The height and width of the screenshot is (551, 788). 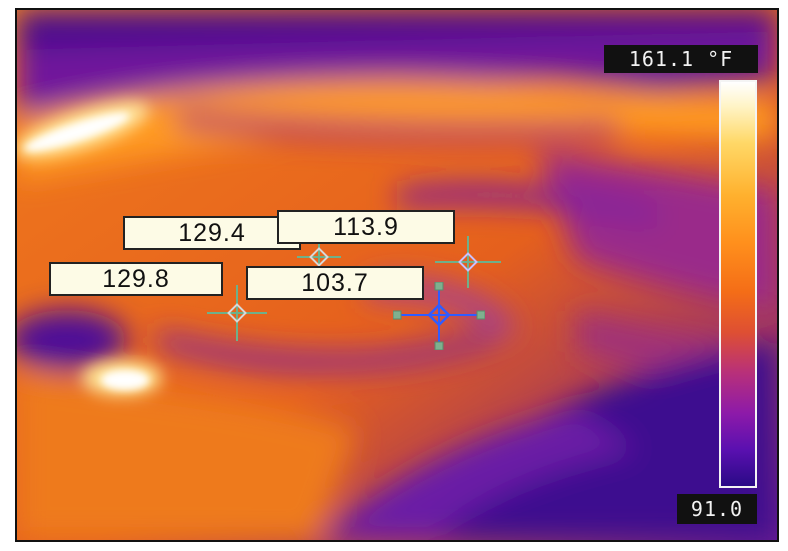 What do you see at coordinates (480, 315) in the screenshot?
I see `resize-handle-right` at bounding box center [480, 315].